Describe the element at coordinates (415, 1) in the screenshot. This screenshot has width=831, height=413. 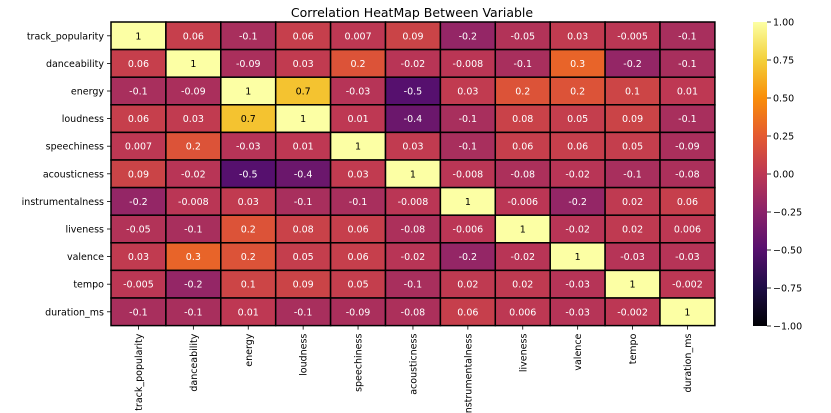
I see `top-strip` at that location.